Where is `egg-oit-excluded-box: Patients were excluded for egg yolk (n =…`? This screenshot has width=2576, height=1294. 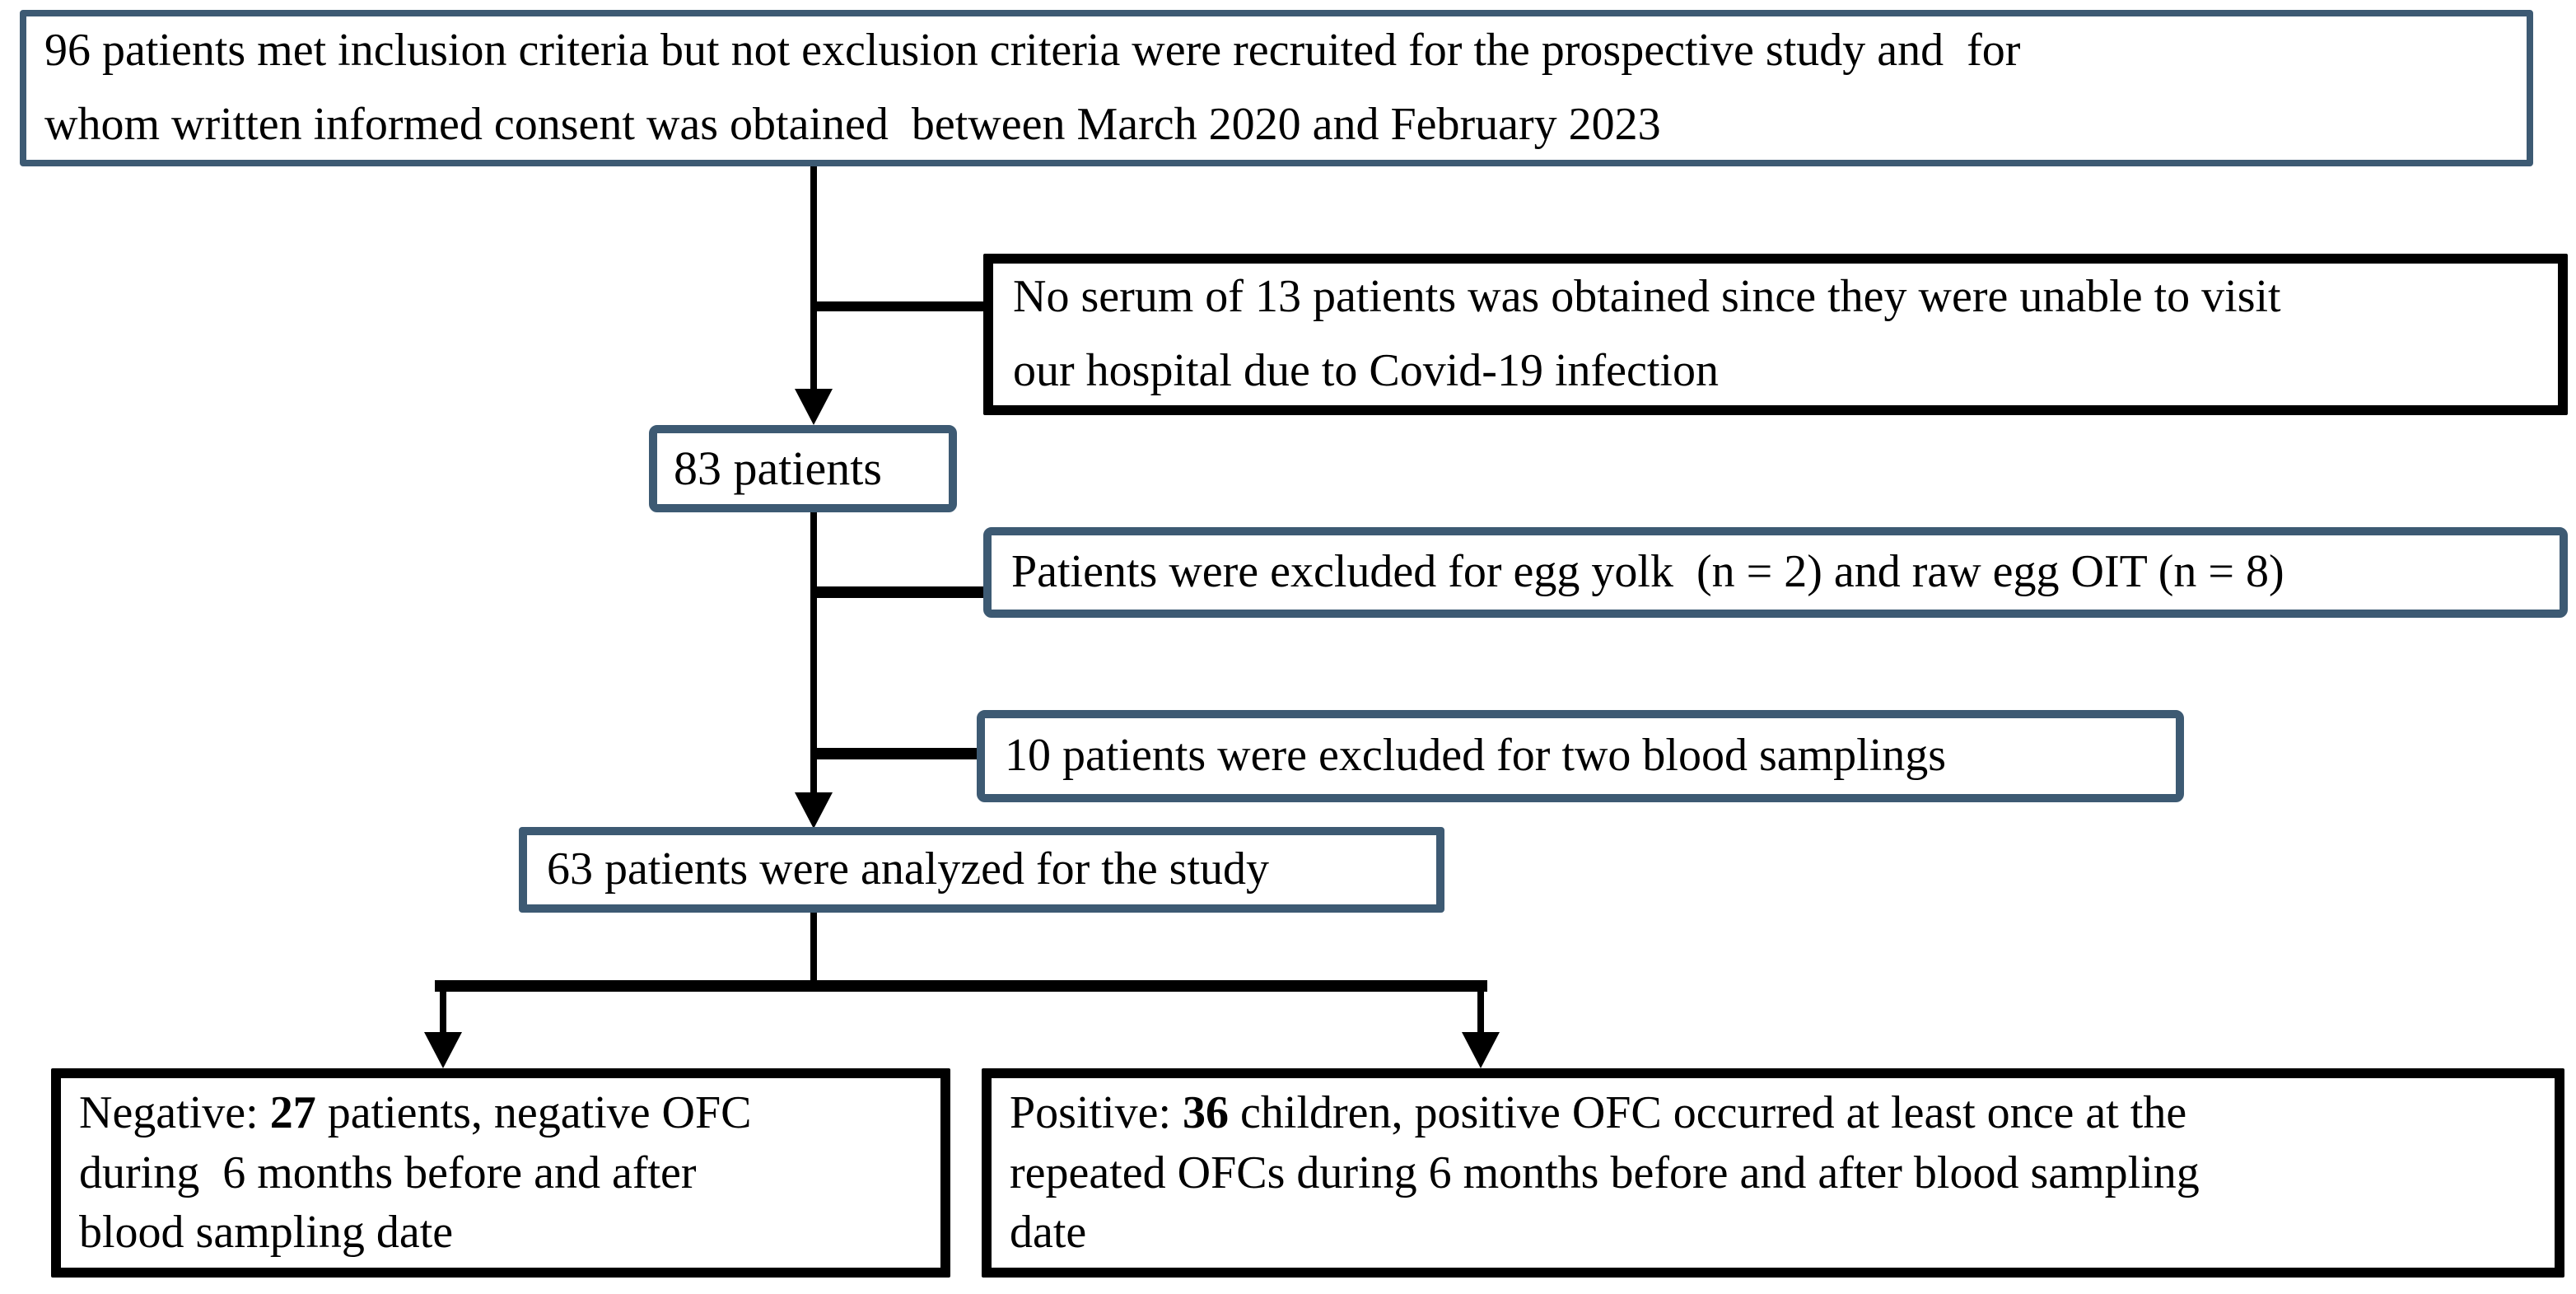
egg-oit-excluded-box: Patients were excluded for egg yolk (n =… is located at coordinates (1775, 572).